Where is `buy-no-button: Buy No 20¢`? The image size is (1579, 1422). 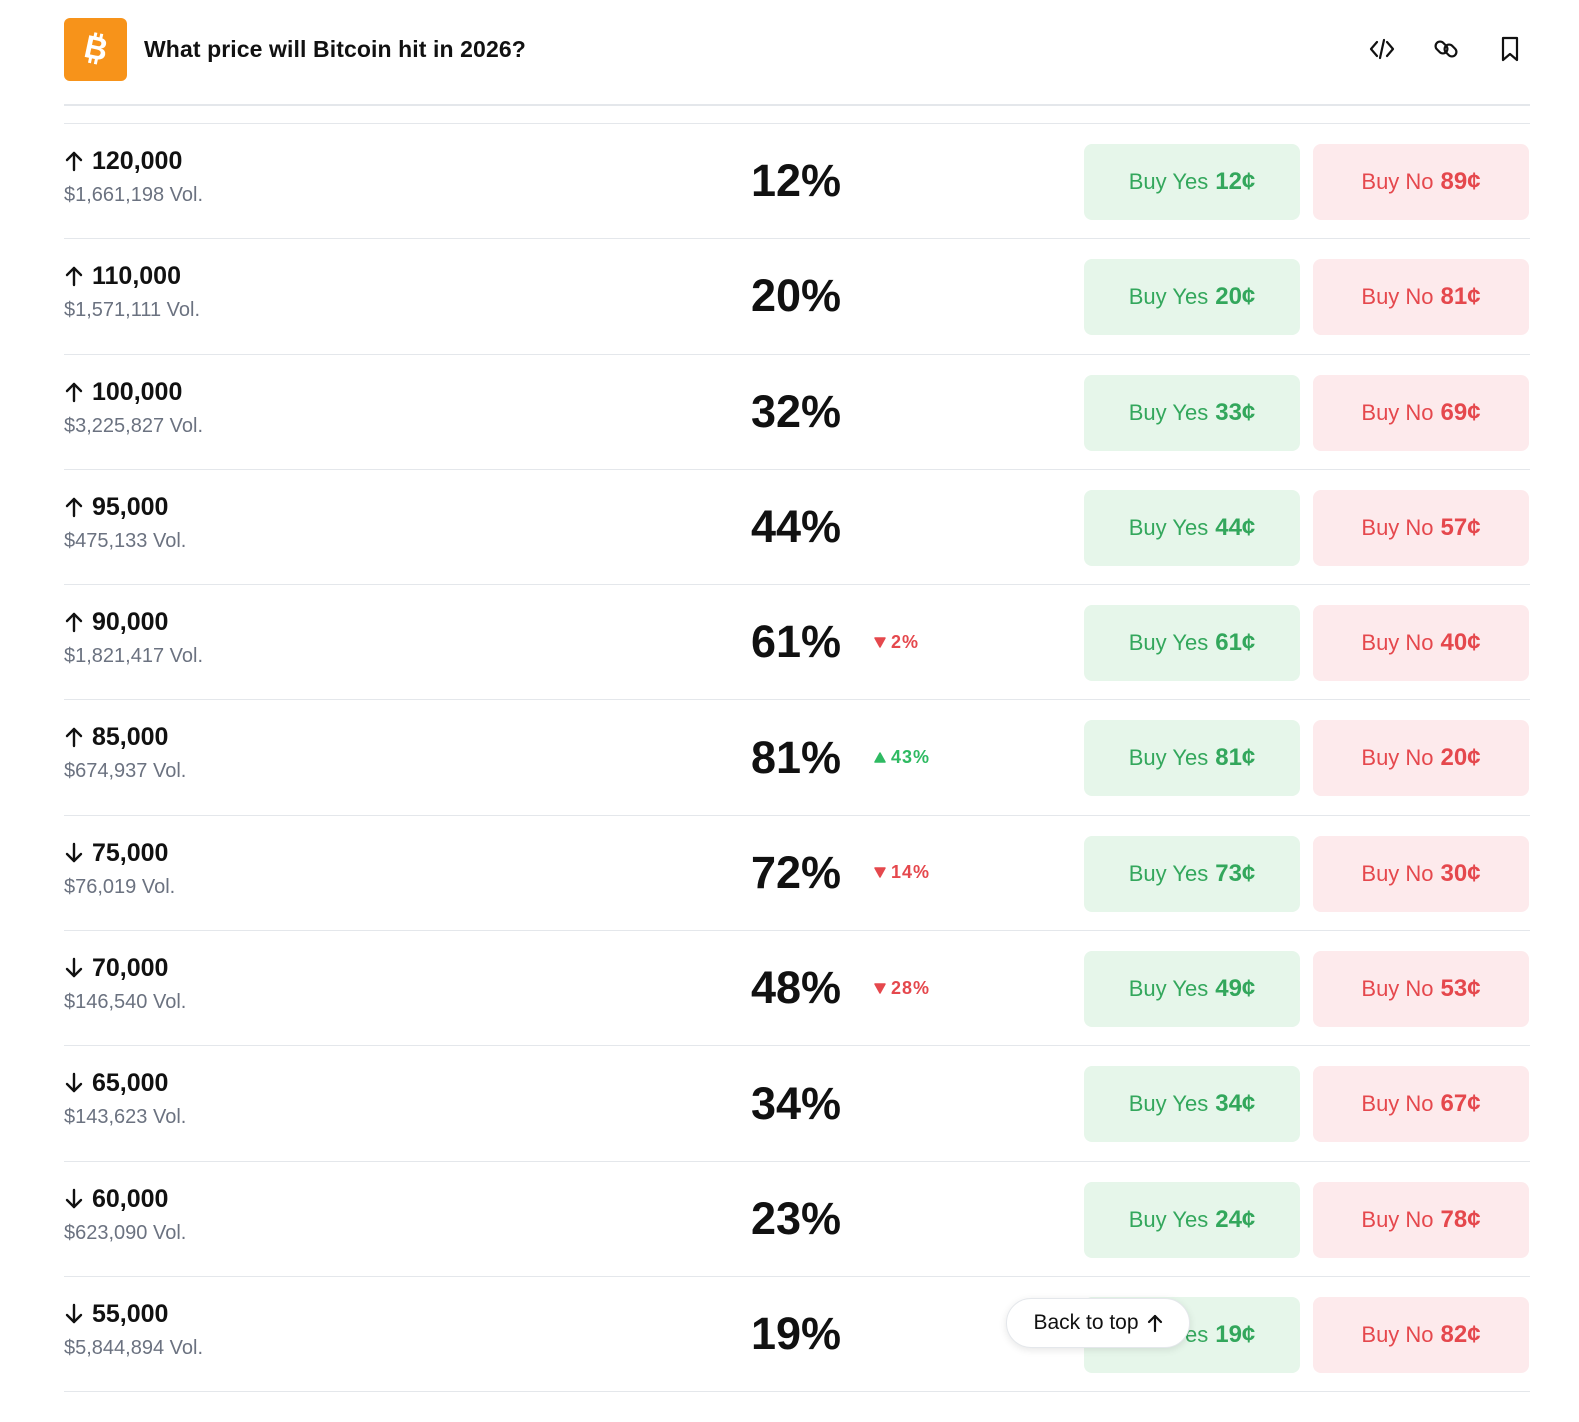
buy-no-button: Buy No 20¢ is located at coordinates (1421, 758).